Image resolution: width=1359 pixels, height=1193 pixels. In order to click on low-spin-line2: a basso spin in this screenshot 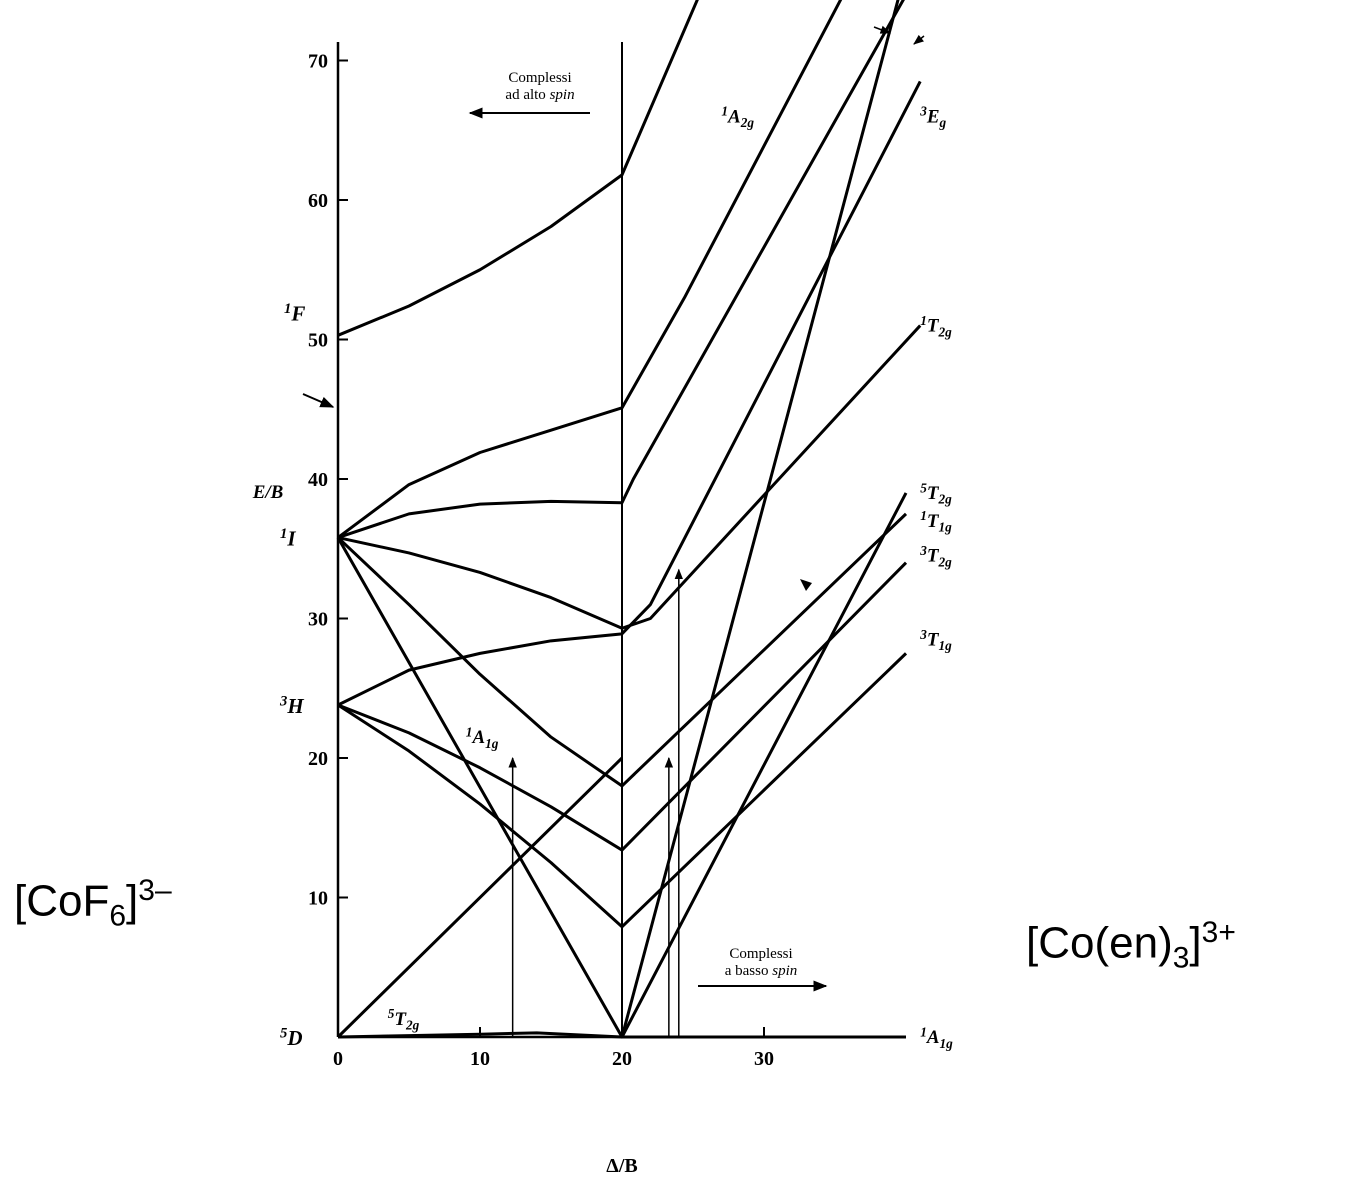, I will do `click(761, 971)`.